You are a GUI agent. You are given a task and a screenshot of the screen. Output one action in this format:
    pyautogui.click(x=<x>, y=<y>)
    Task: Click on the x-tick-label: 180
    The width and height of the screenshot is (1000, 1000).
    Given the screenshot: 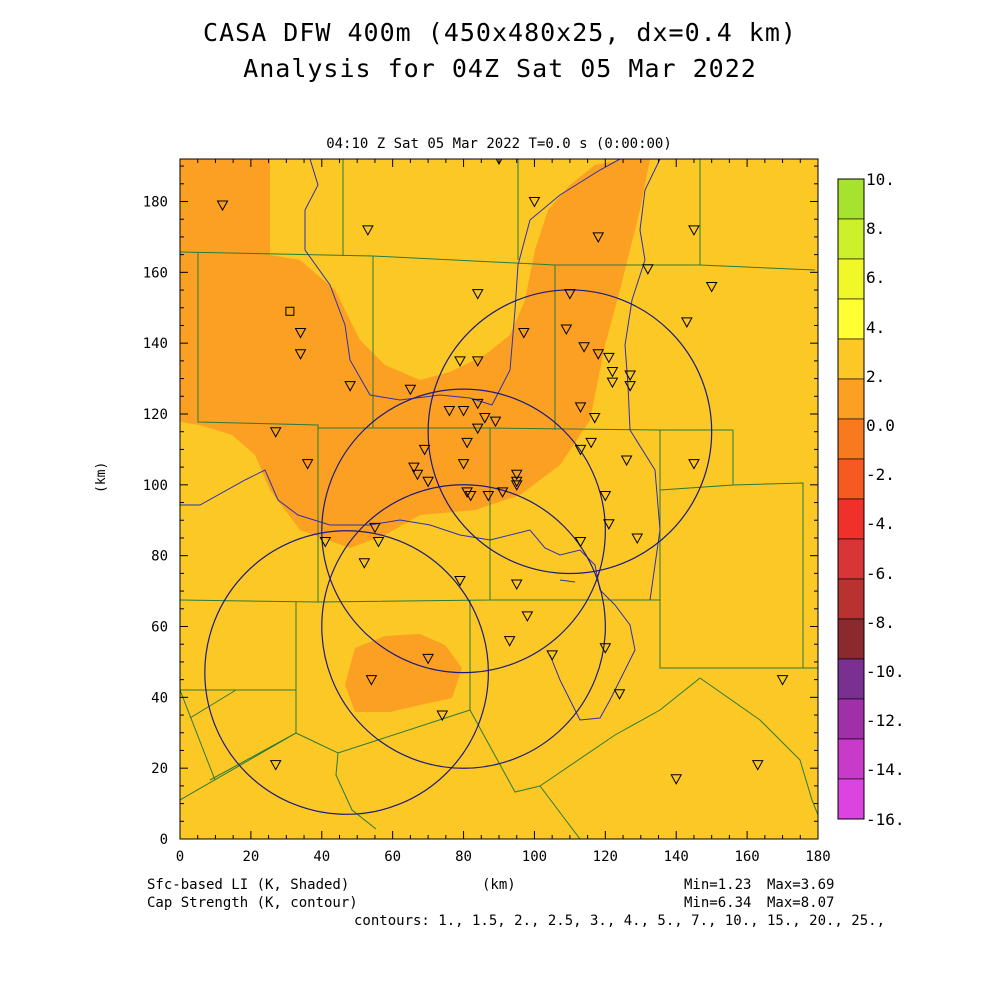 What is the action you would take?
    pyautogui.click(x=817, y=857)
    